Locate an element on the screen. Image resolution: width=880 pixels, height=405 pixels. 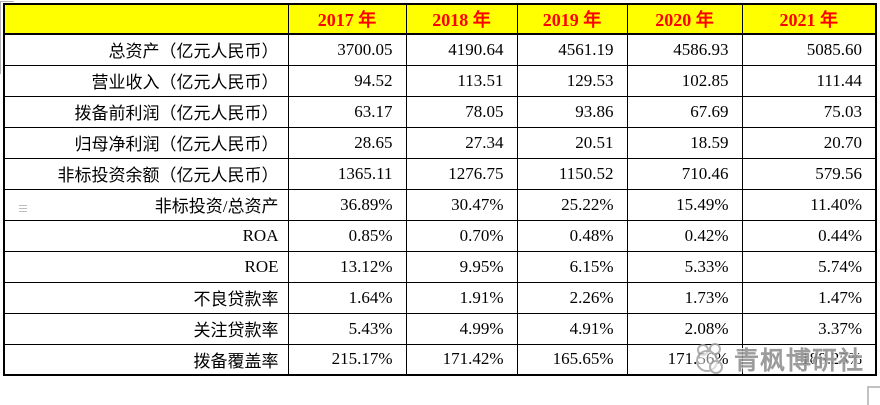
header-year-2021: 2021 年 is located at coordinates (809, 19).